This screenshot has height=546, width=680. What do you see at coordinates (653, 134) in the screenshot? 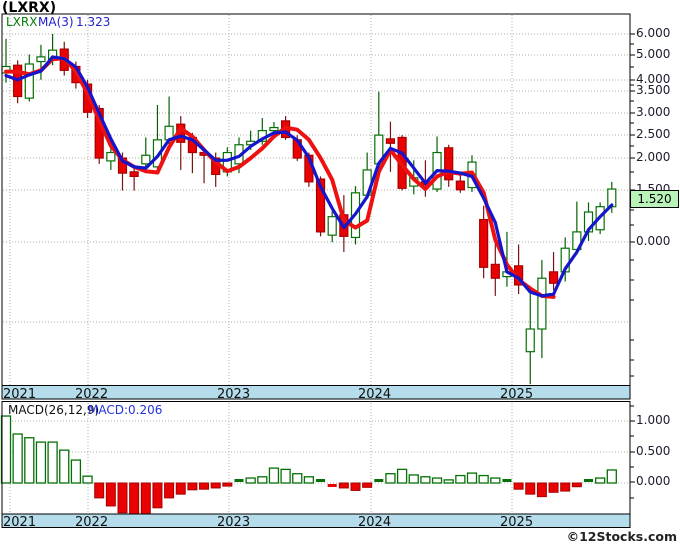
I see `price-axis-label: 2.500` at bounding box center [653, 134].